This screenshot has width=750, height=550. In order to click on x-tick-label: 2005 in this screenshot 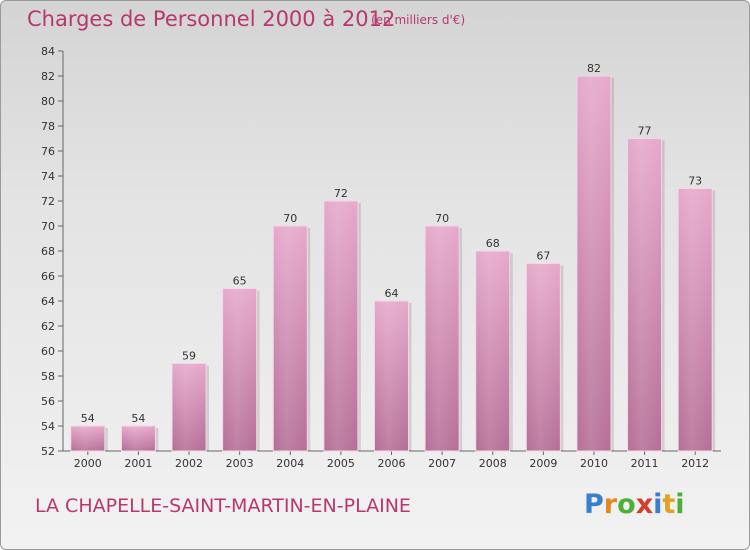, I will do `click(341, 463)`.